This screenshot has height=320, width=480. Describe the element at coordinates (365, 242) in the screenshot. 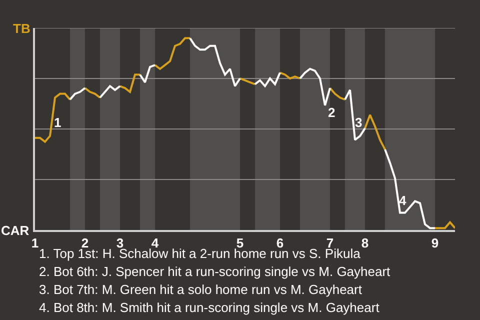

I see `x-tick-label: 8` at that location.